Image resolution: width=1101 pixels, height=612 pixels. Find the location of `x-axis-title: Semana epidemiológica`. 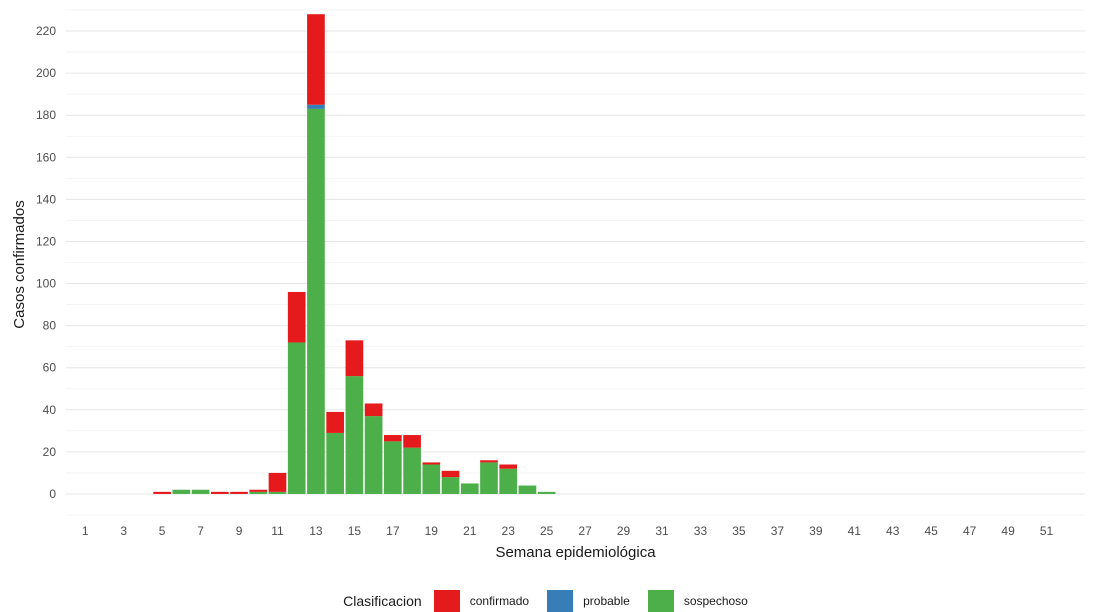

x-axis-title: Semana epidemiológica is located at coordinates (575, 552).